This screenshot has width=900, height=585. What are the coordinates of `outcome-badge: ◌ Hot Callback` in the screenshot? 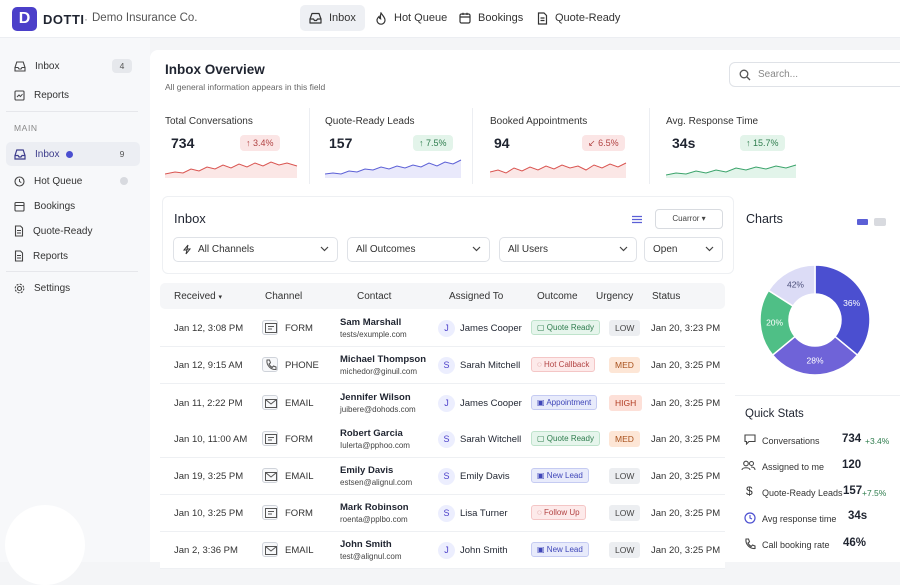 It's located at (563, 364).